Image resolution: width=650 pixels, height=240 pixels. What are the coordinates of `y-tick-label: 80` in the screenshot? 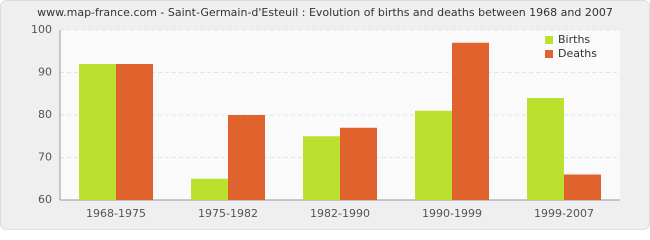 It's located at (45, 114).